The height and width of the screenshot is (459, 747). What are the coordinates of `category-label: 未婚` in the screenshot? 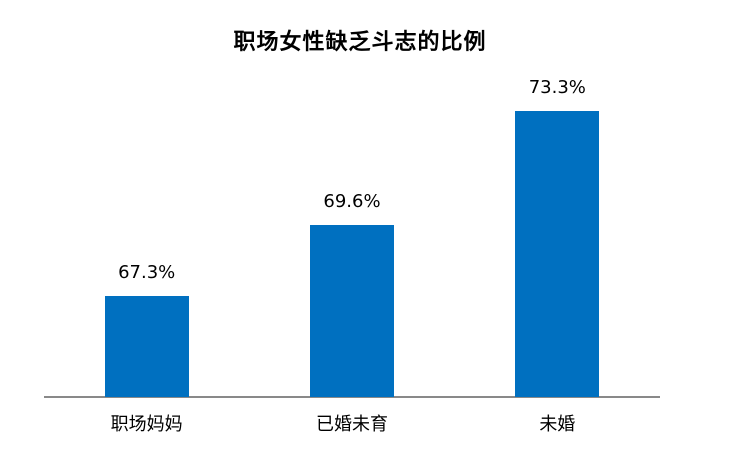 It's located at (557, 424).